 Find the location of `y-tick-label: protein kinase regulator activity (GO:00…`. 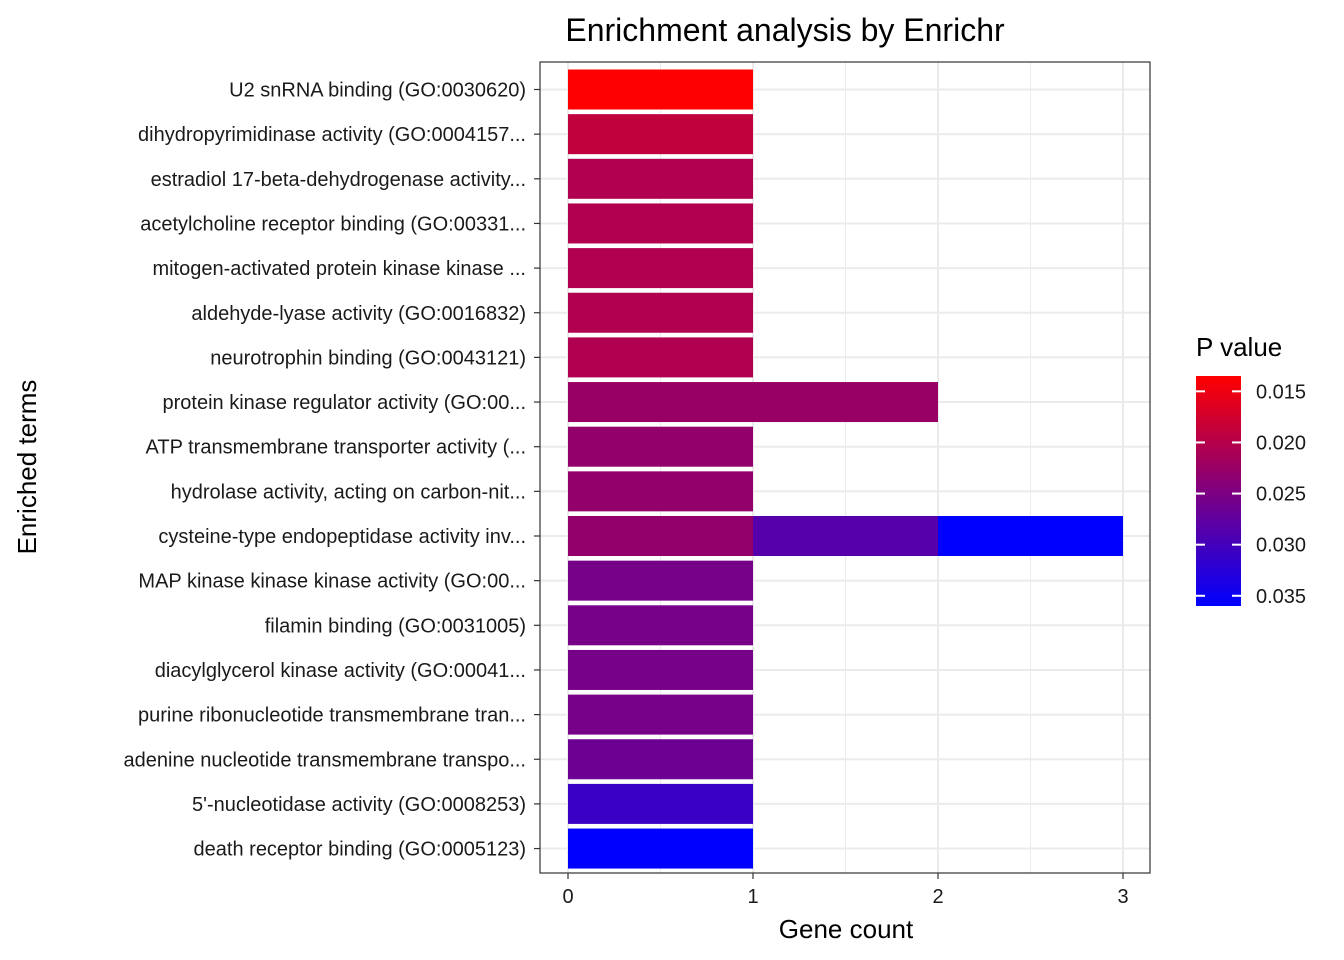

y-tick-label: protein kinase regulator activity (GO:00… is located at coordinates (345, 403).